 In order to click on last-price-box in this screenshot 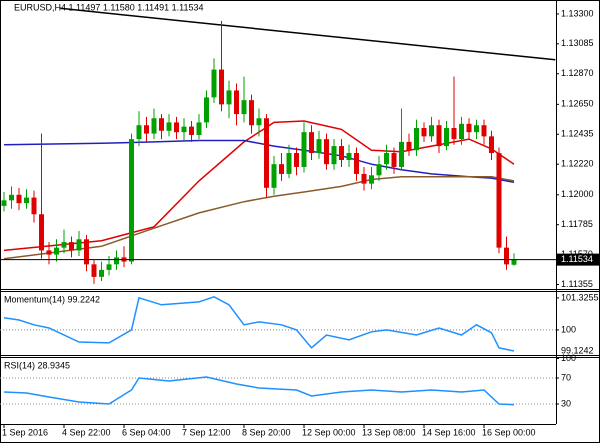, I will do `click(578, 259)`.